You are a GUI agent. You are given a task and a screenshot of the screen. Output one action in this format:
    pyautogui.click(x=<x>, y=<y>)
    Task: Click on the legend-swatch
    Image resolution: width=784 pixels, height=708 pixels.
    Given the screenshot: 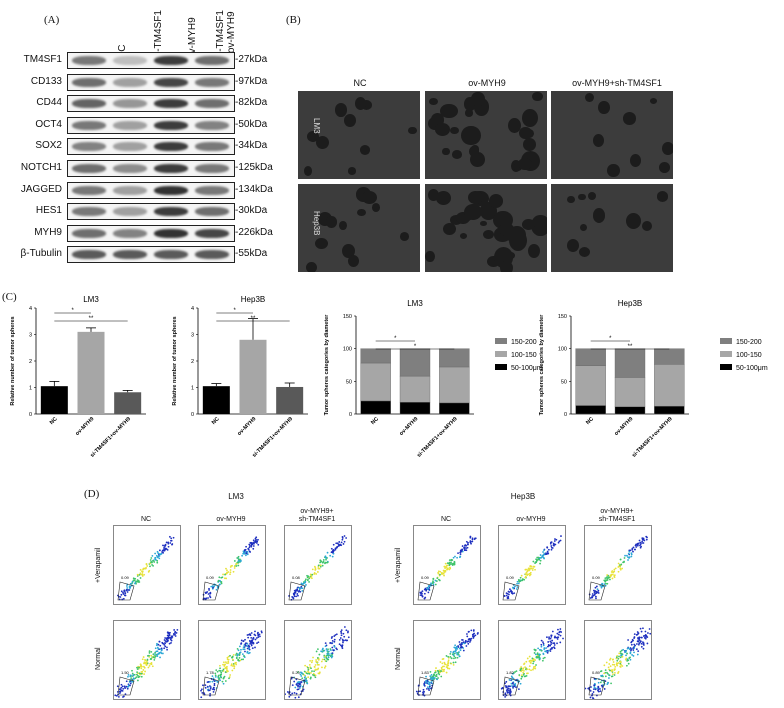 What is the action you would take?
    pyautogui.click(x=726, y=367)
    